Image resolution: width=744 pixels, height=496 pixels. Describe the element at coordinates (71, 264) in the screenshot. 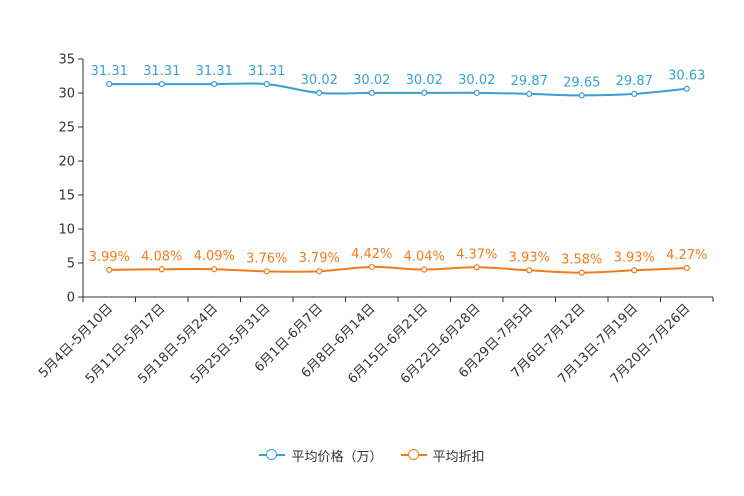

I see `y-tick-label: 5` at that location.